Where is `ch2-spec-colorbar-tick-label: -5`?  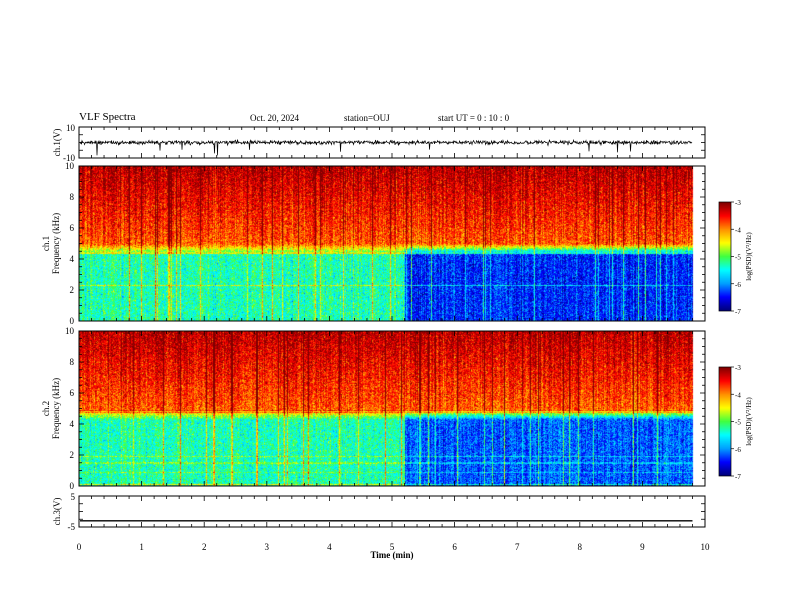
ch2-spec-colorbar-tick-label: -5 is located at coordinates (738, 423).